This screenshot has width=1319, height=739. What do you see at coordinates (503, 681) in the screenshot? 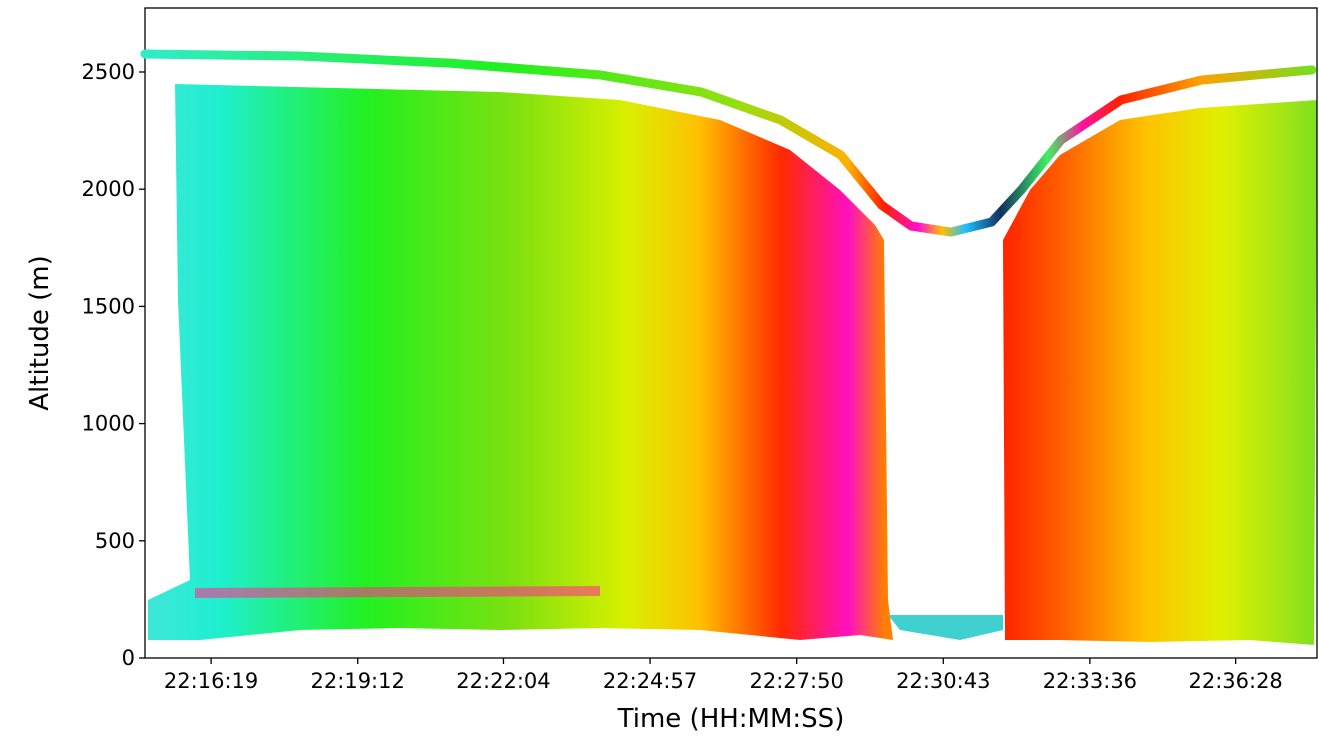
I see `x-tick-label: 22:22:04` at bounding box center [503, 681].